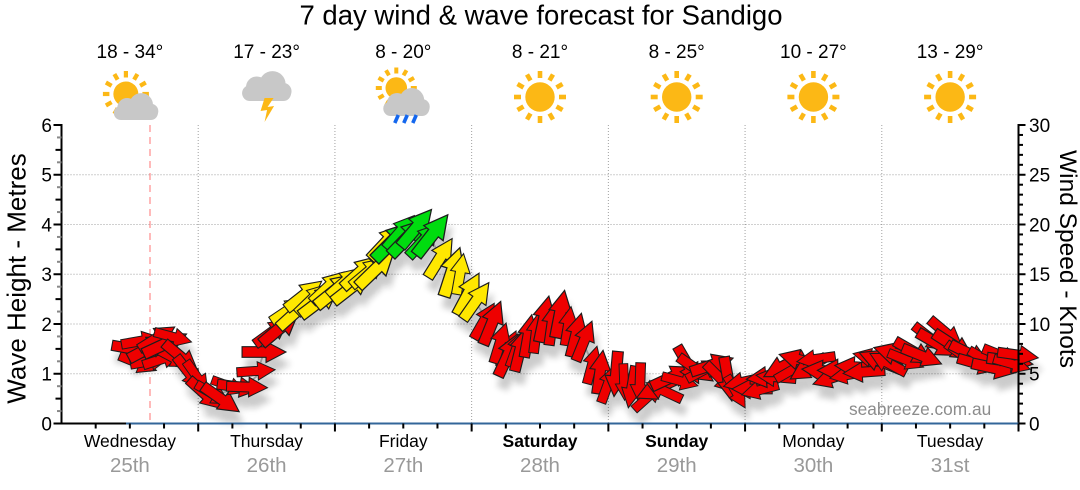  Describe the element at coordinates (403, 52) in the screenshot. I see `svg-text: 8 - 20°` at that location.